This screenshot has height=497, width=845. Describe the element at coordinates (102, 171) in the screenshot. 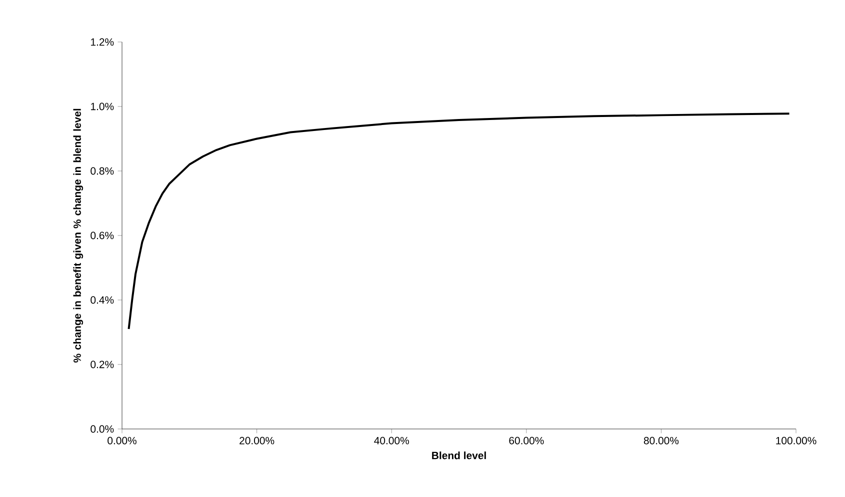

I see `y-tick-label: 0.8%` at that location.